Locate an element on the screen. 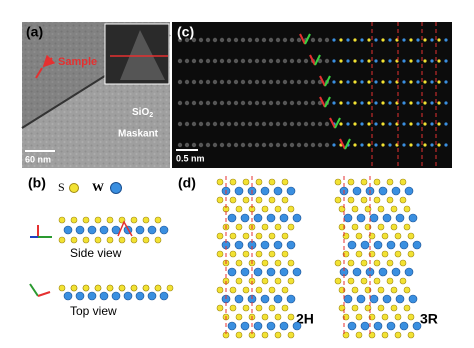  top-view-label: Top view is located at coordinates (93, 311).